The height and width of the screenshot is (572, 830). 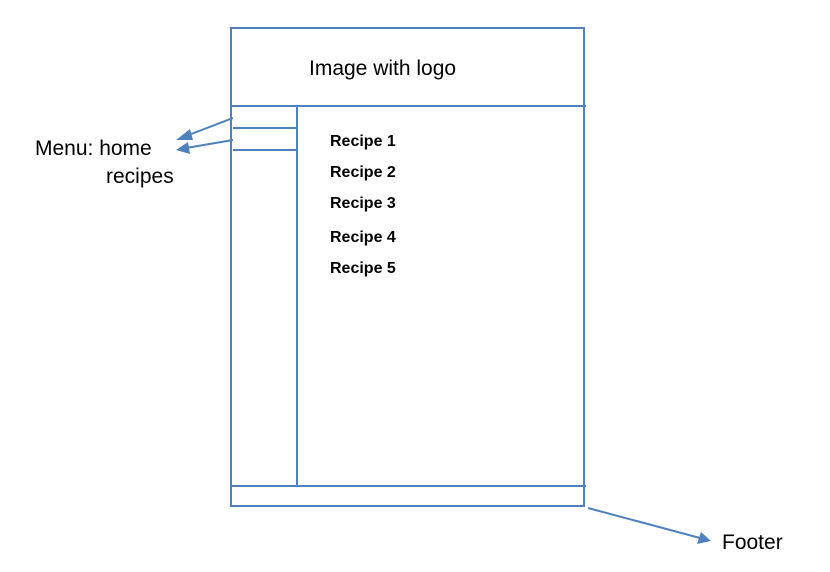 What do you see at coordinates (140, 176) in the screenshot?
I see `menu-annotation-line2: recipes` at bounding box center [140, 176].